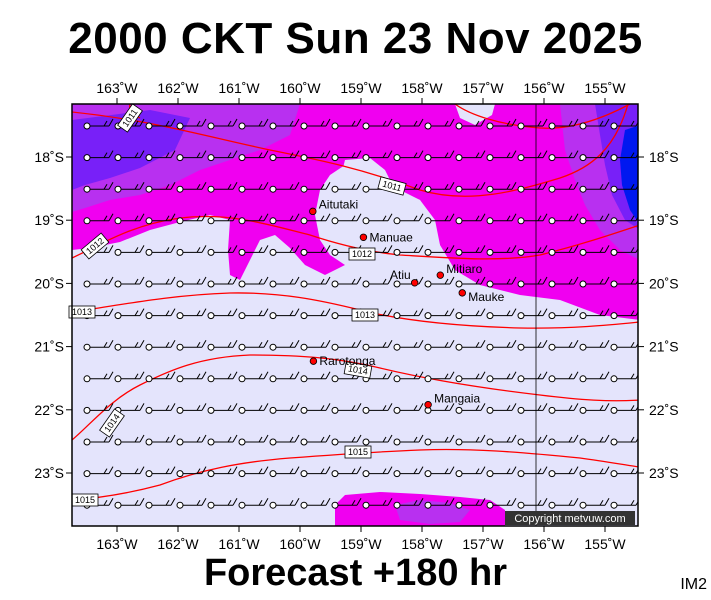 Image resolution: width=711 pixels, height=600 pixels. I want to click on place-label: Aitutaki, so click(338, 204).